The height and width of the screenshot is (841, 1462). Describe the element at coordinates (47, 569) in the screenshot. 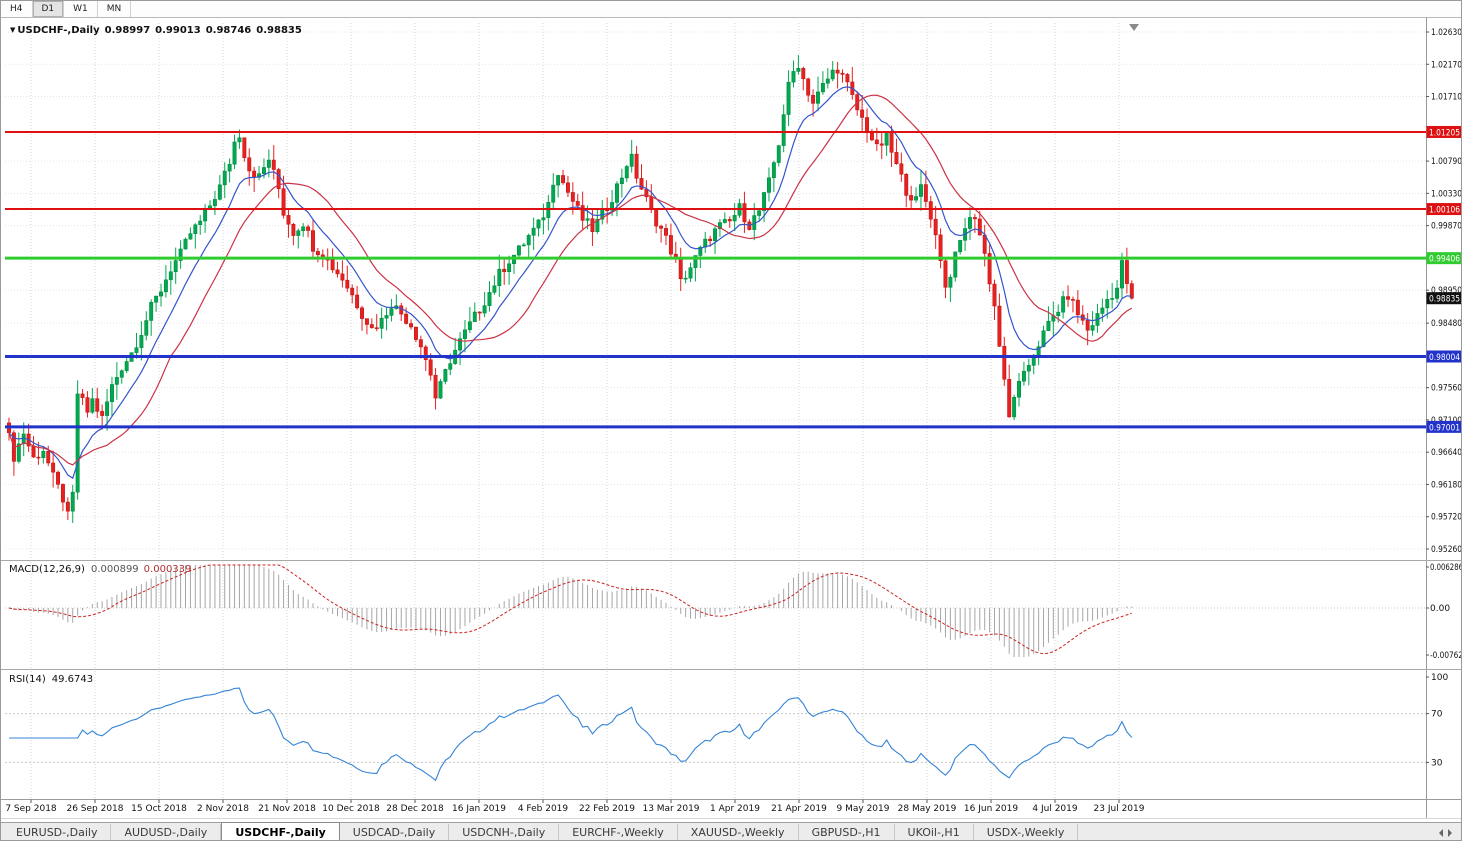

I see `macd-name: MACD(12,26,9)` at that location.